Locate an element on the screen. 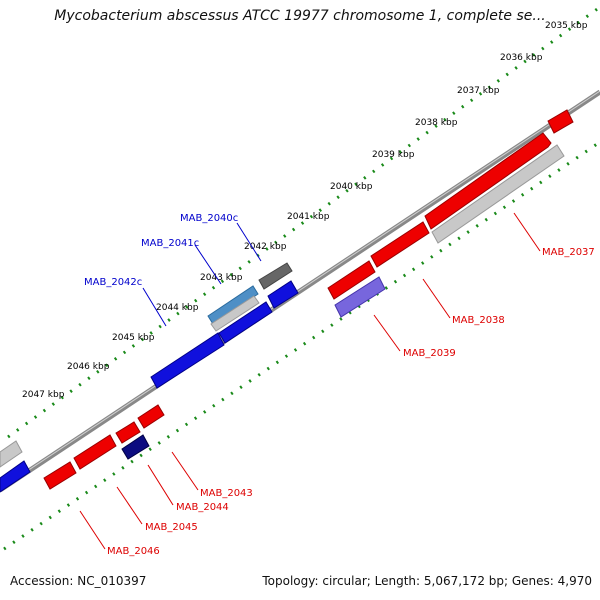 The width and height of the screenshot is (600, 600). kbp-label: 2047 kbp is located at coordinates (43, 395).